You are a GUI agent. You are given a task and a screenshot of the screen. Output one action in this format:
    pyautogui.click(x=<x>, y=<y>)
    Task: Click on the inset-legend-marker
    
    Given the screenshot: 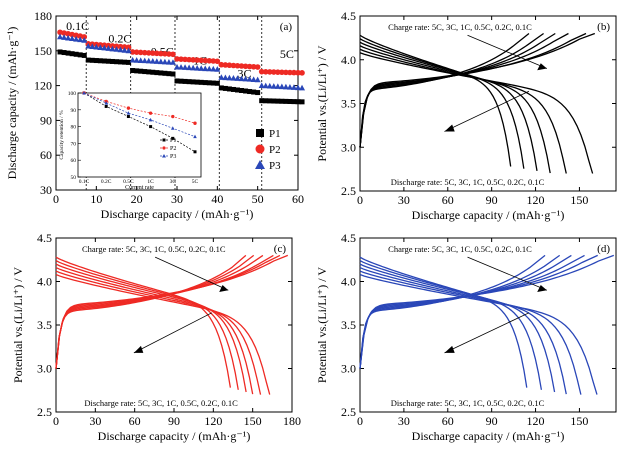 What is the action you would take?
    pyautogui.click(x=164, y=140)
    